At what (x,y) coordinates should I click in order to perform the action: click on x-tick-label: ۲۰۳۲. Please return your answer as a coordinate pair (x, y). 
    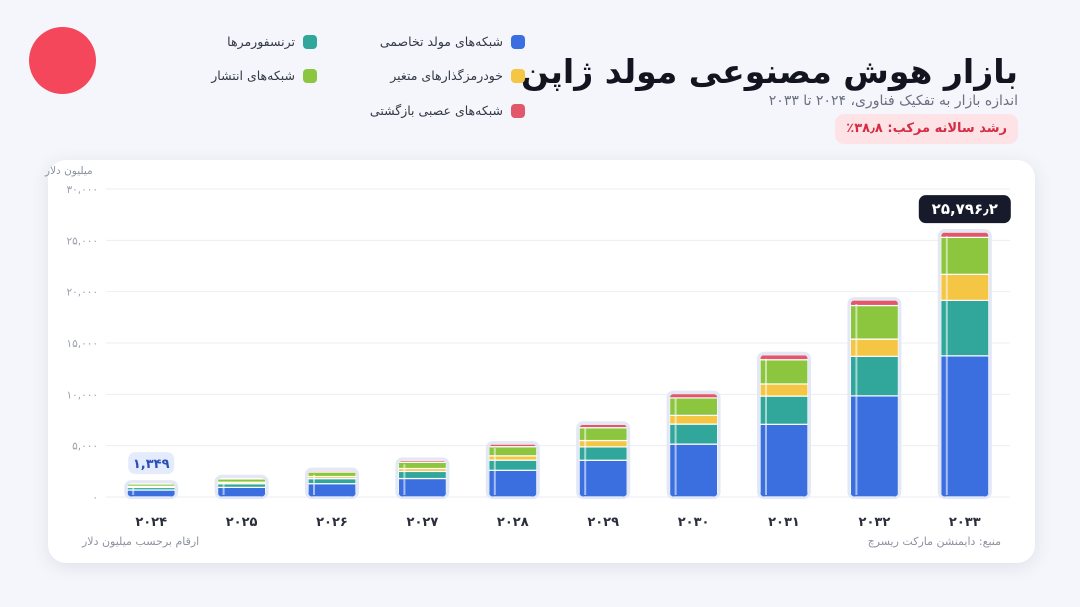
    Looking at the image, I should click on (875, 522).